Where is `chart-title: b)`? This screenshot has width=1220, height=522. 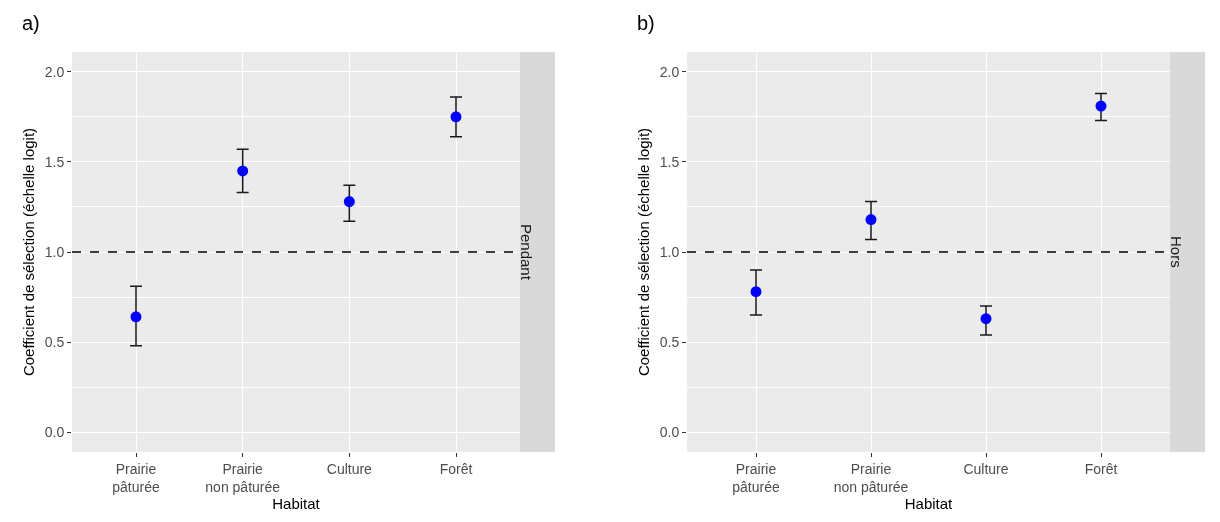
chart-title: b) is located at coordinates (646, 22).